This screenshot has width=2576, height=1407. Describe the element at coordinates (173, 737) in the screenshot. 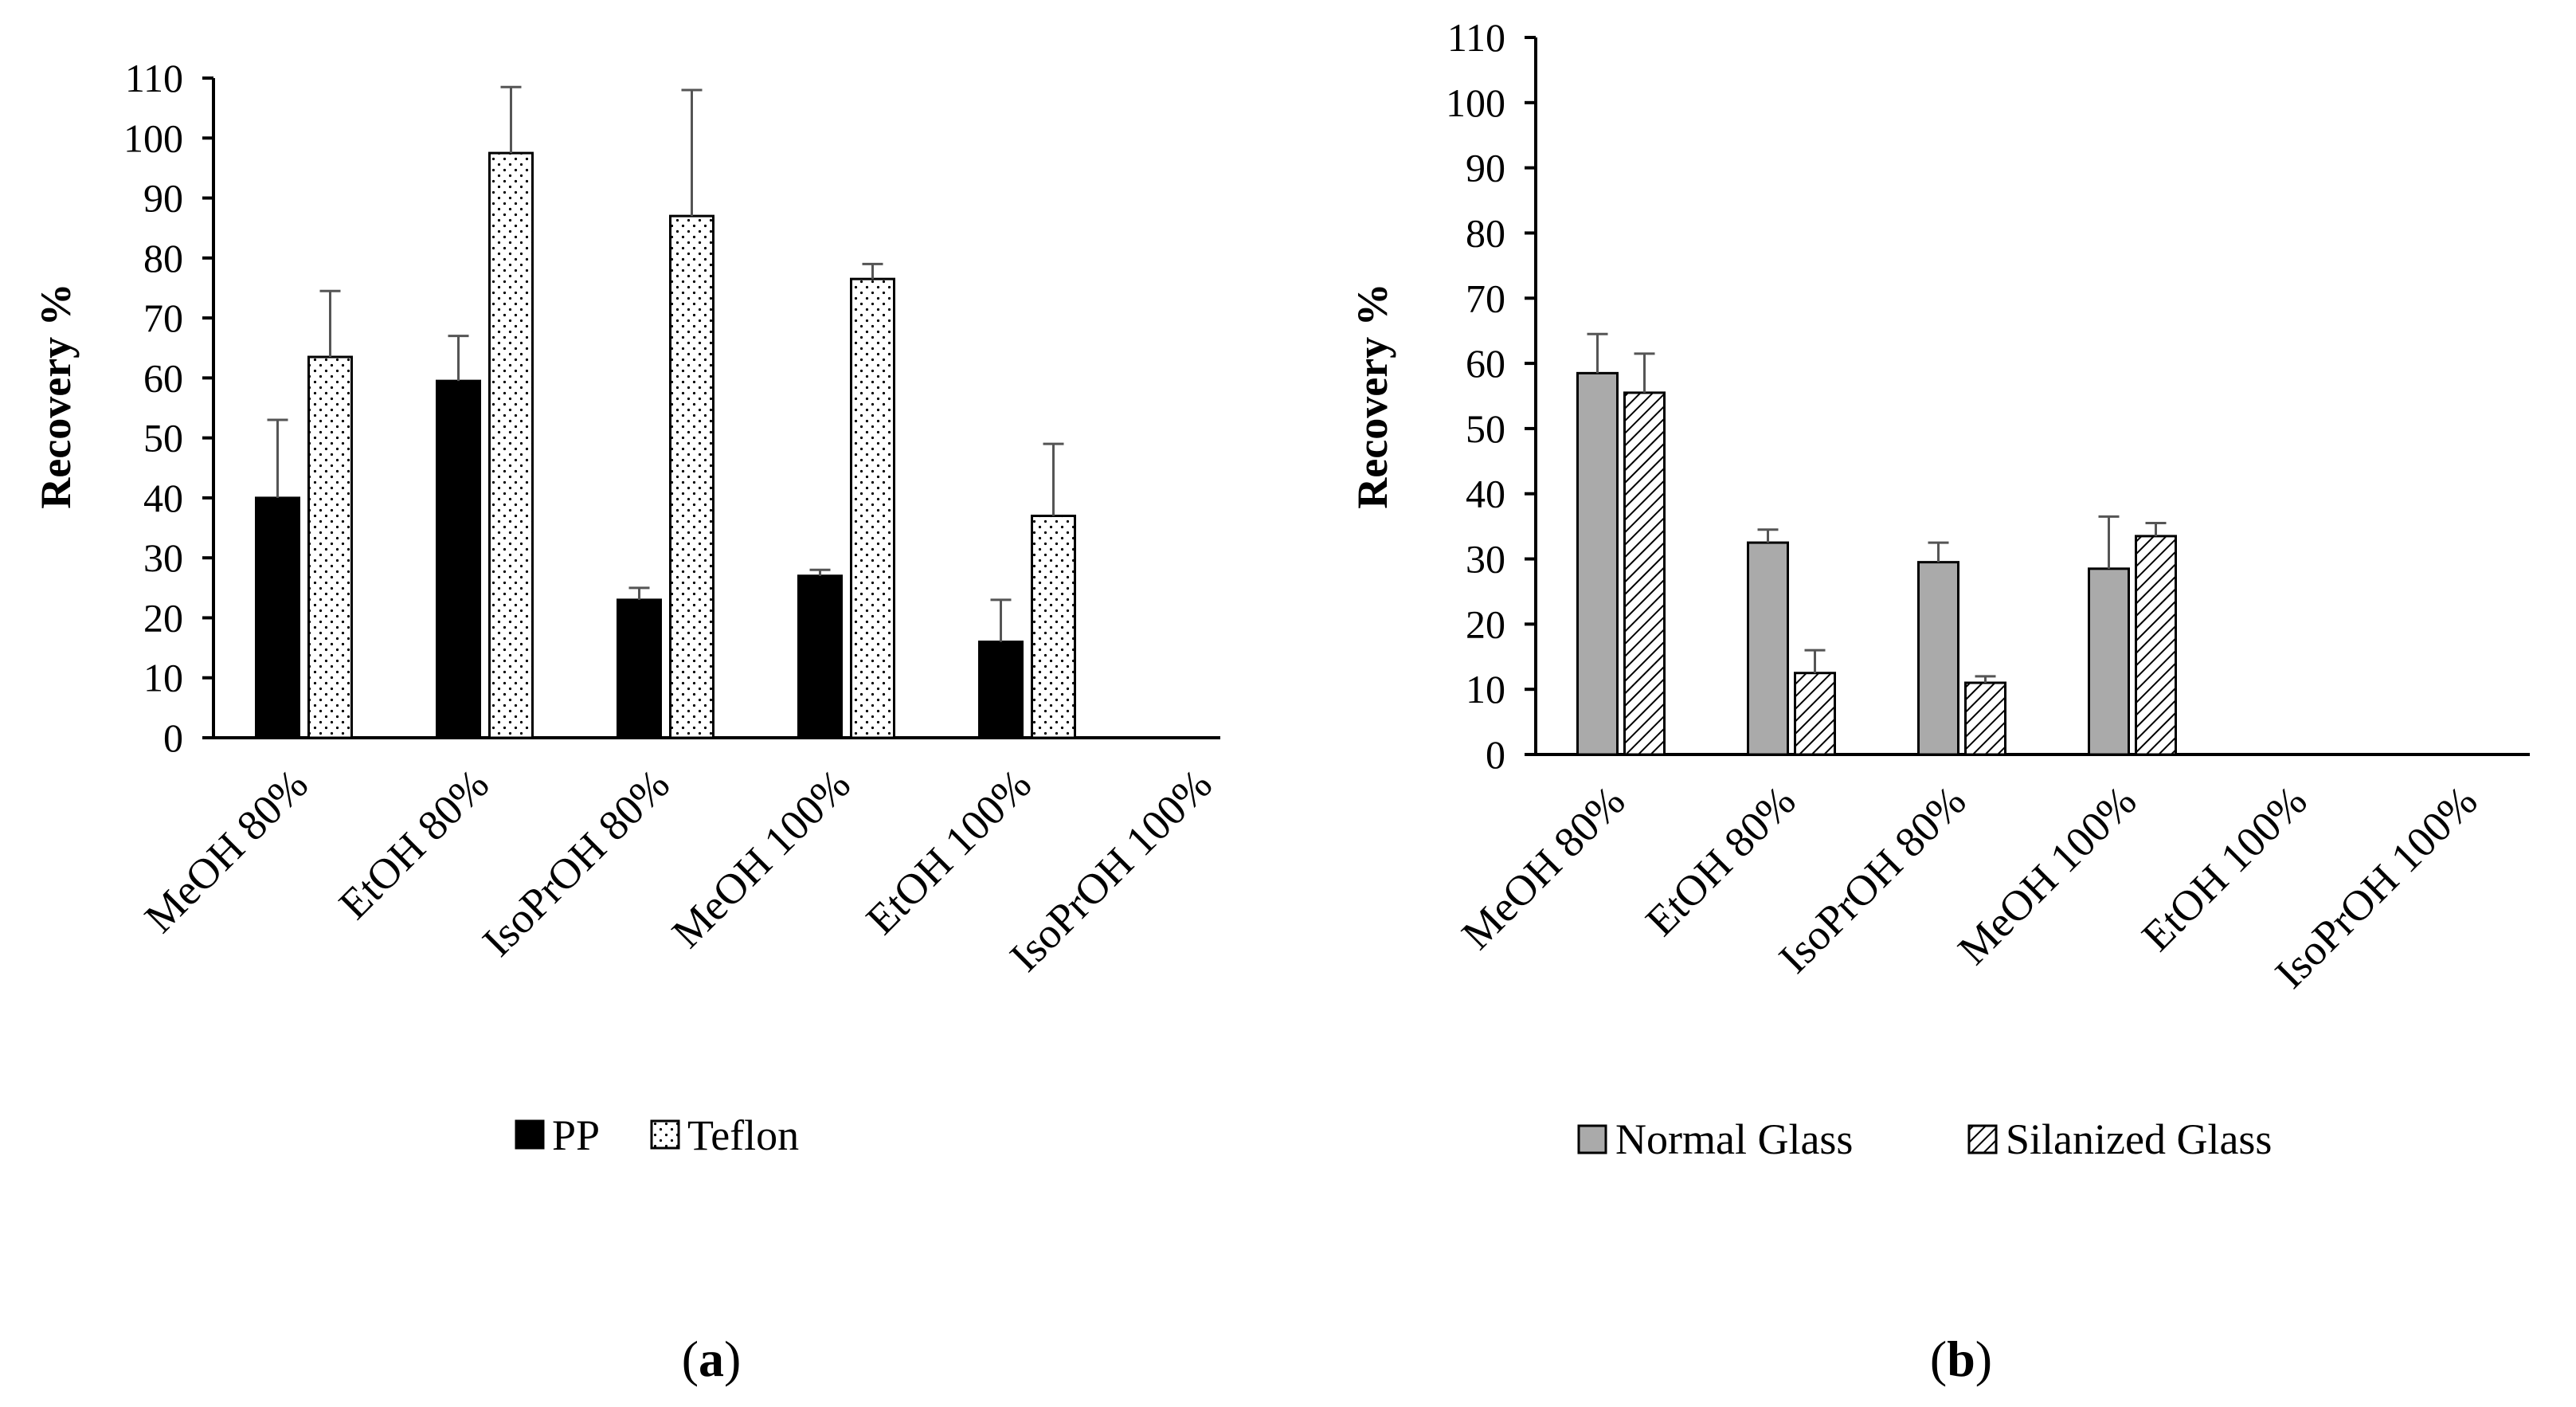

I see `chart-a-y-tick-label: 0` at that location.